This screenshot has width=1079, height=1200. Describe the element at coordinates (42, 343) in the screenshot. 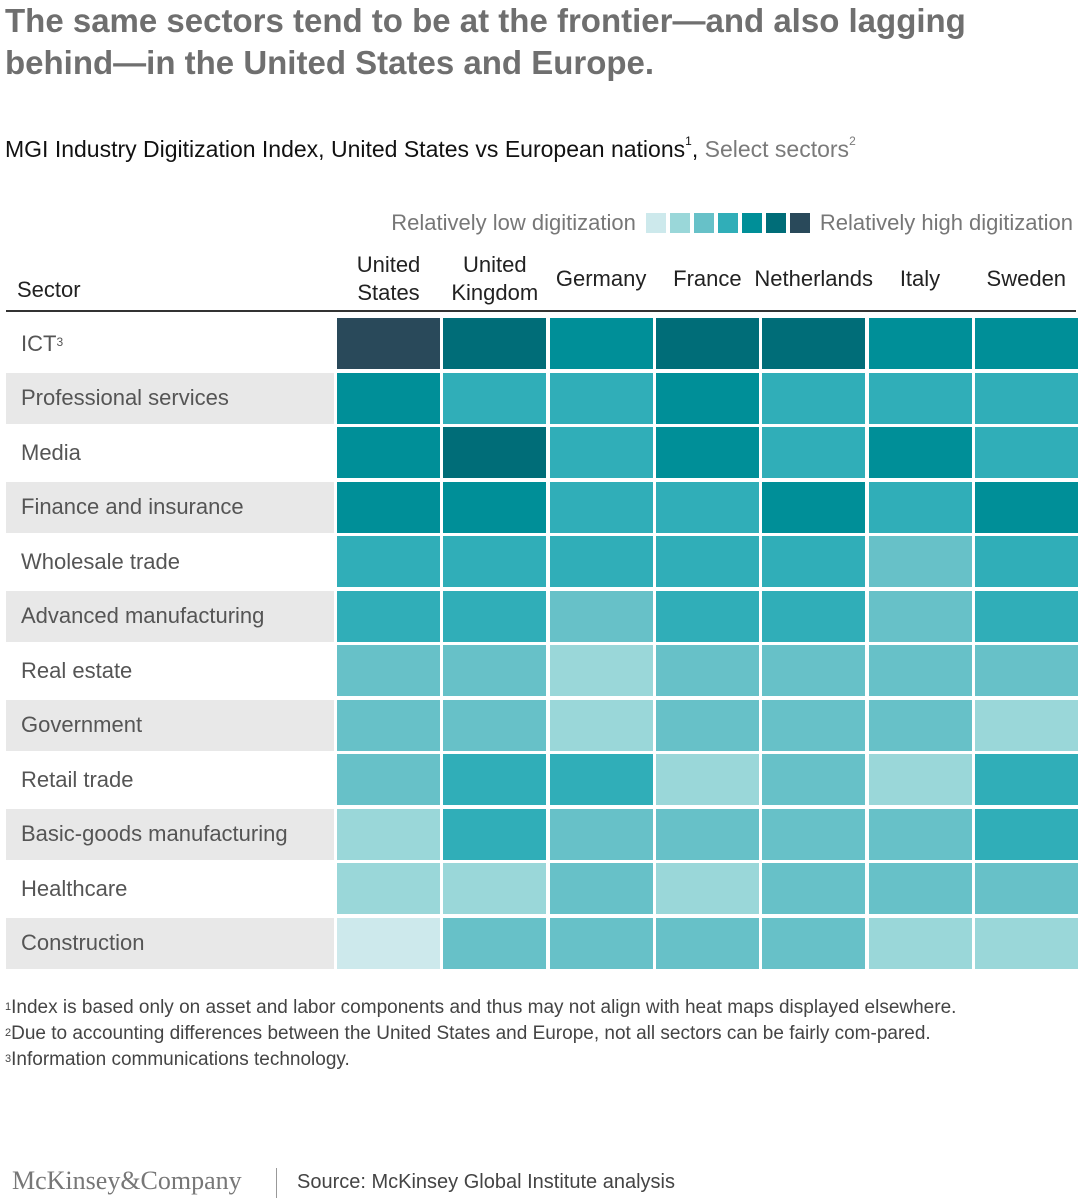

I see `row-label-ict: ICT 3` at that location.